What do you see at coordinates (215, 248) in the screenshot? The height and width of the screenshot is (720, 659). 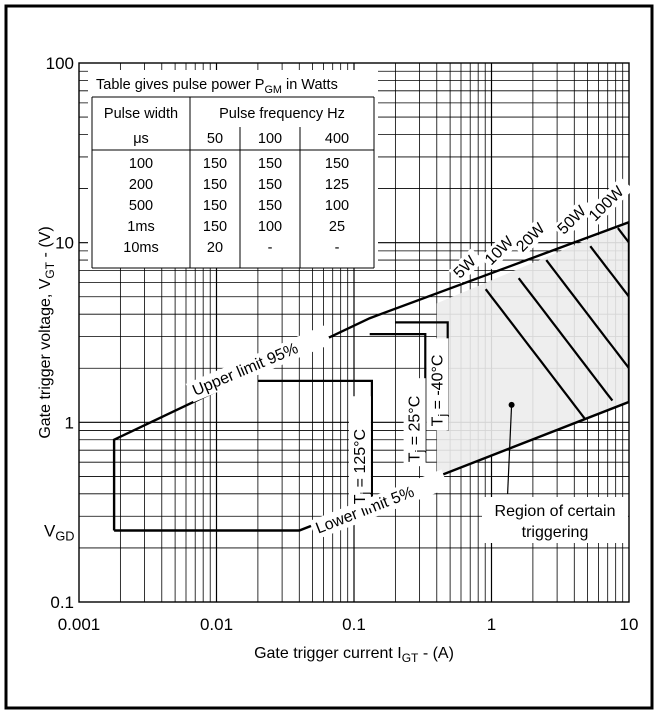 I see `table-cell-4-1: 20` at bounding box center [215, 248].